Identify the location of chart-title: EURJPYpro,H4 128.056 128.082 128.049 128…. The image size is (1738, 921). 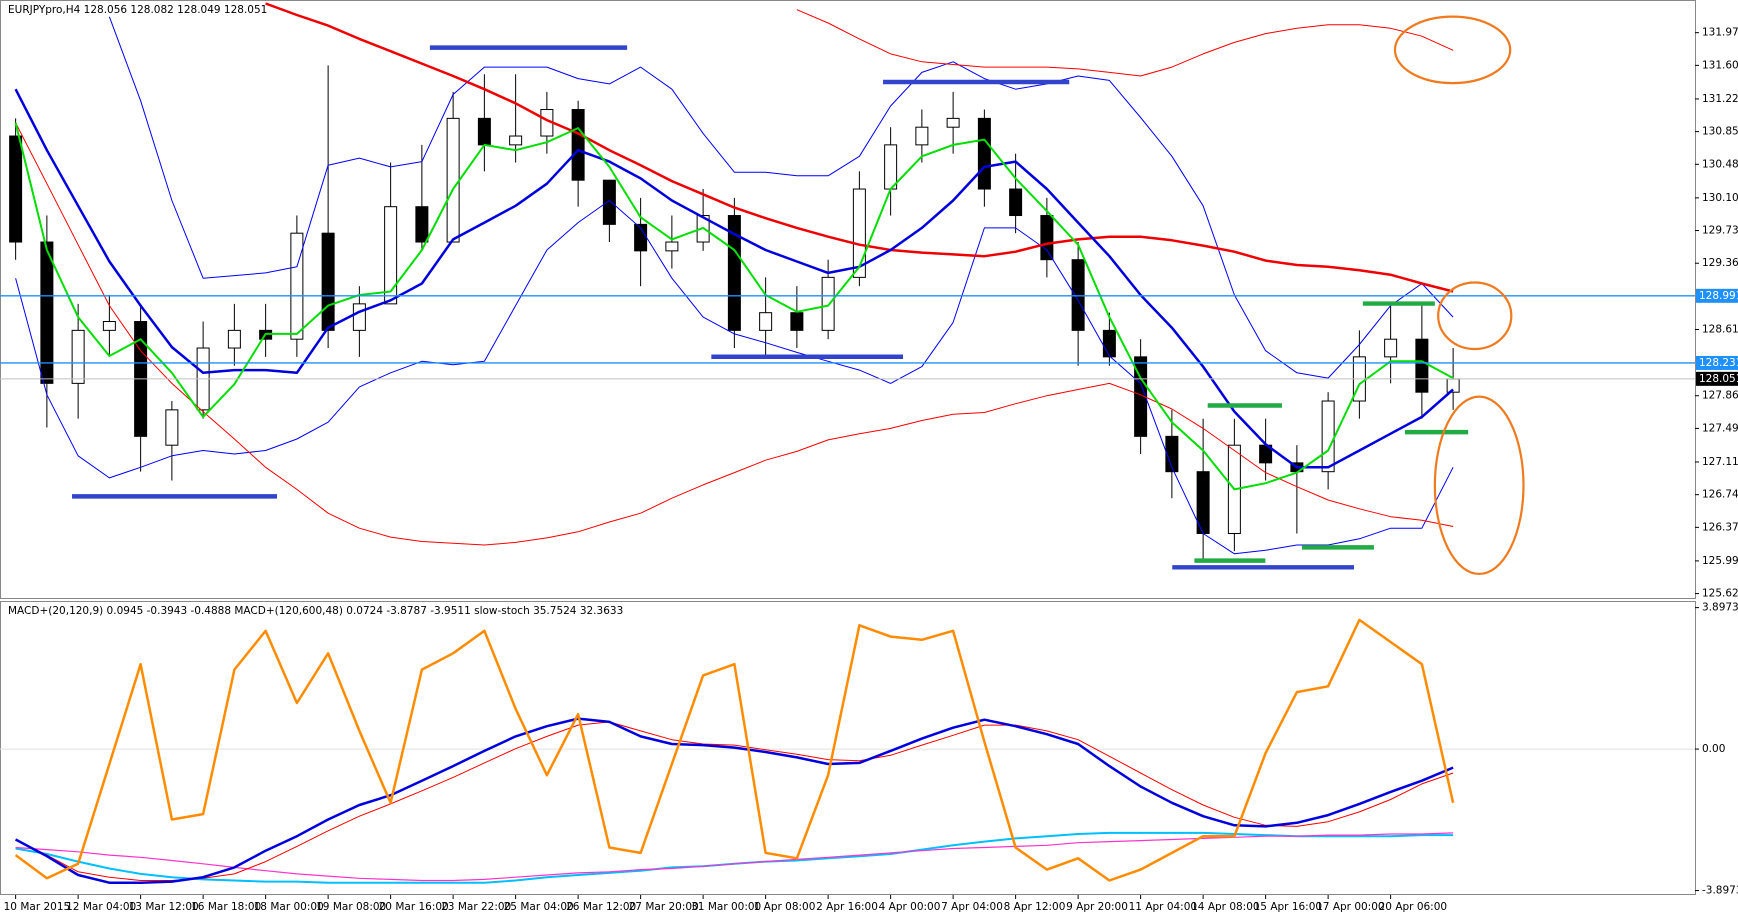
(137, 10).